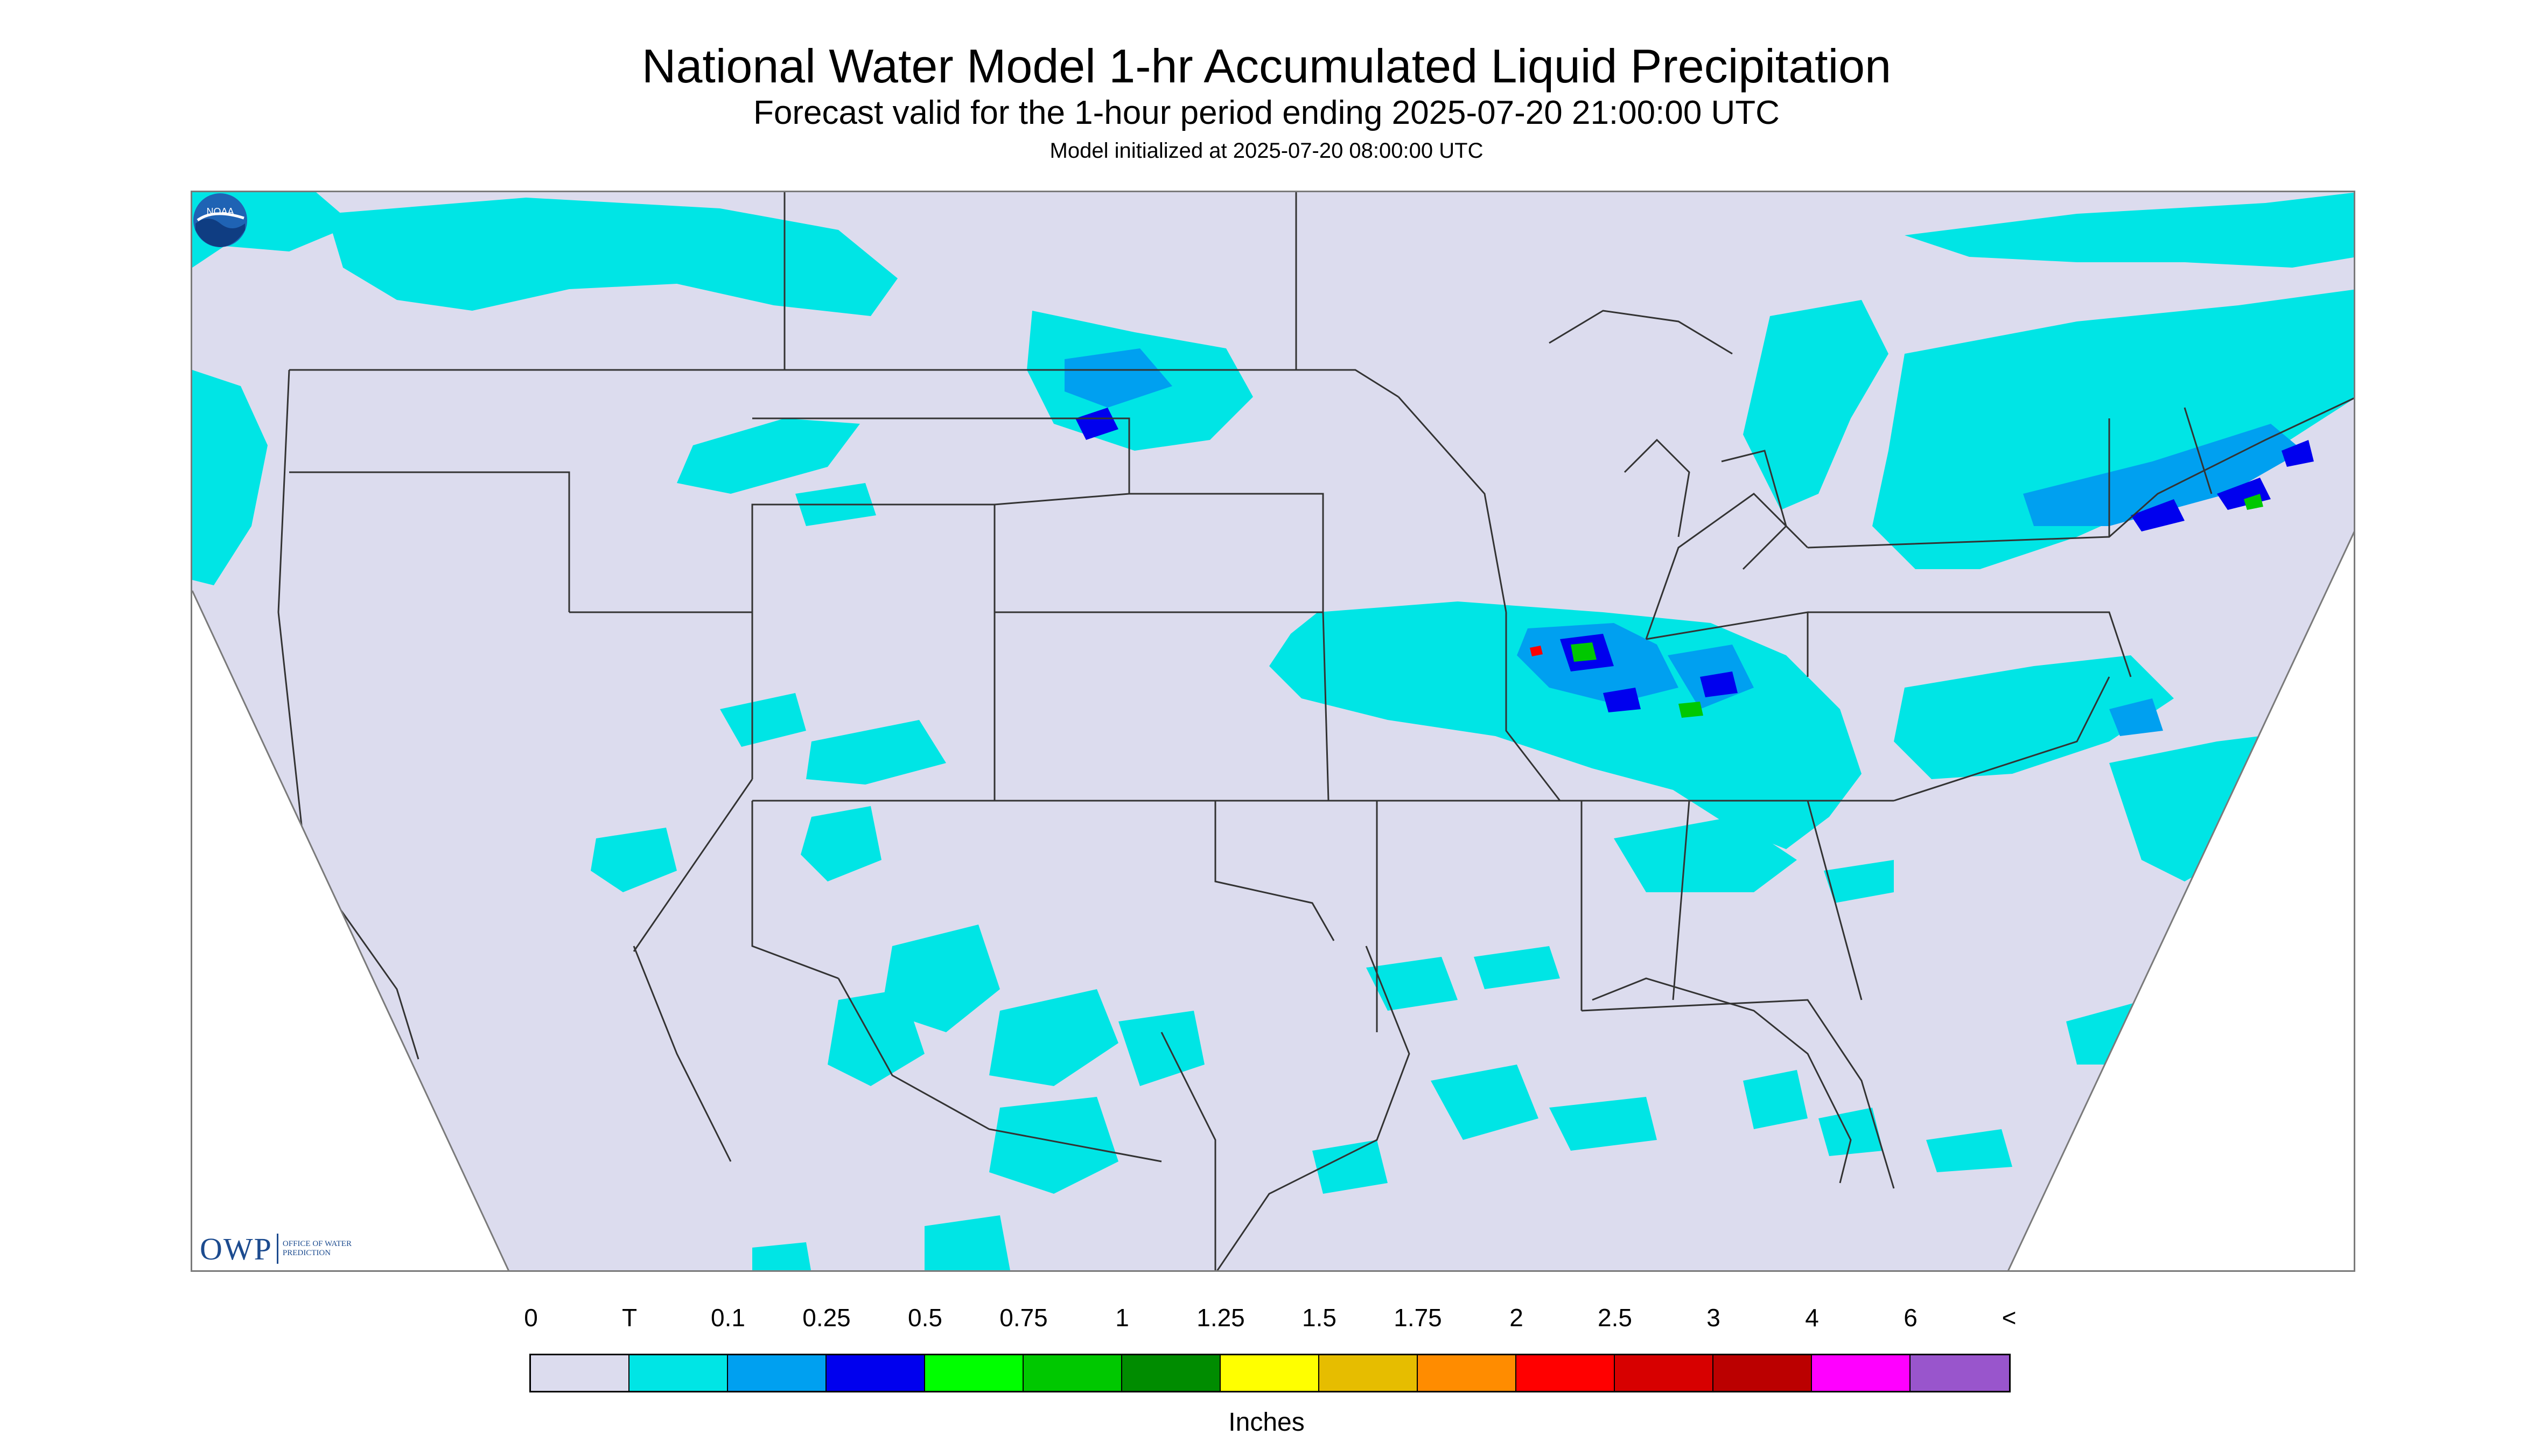 This screenshot has height=1456, width=2533. I want to click on color-legend-bar, so click(1270, 1373).